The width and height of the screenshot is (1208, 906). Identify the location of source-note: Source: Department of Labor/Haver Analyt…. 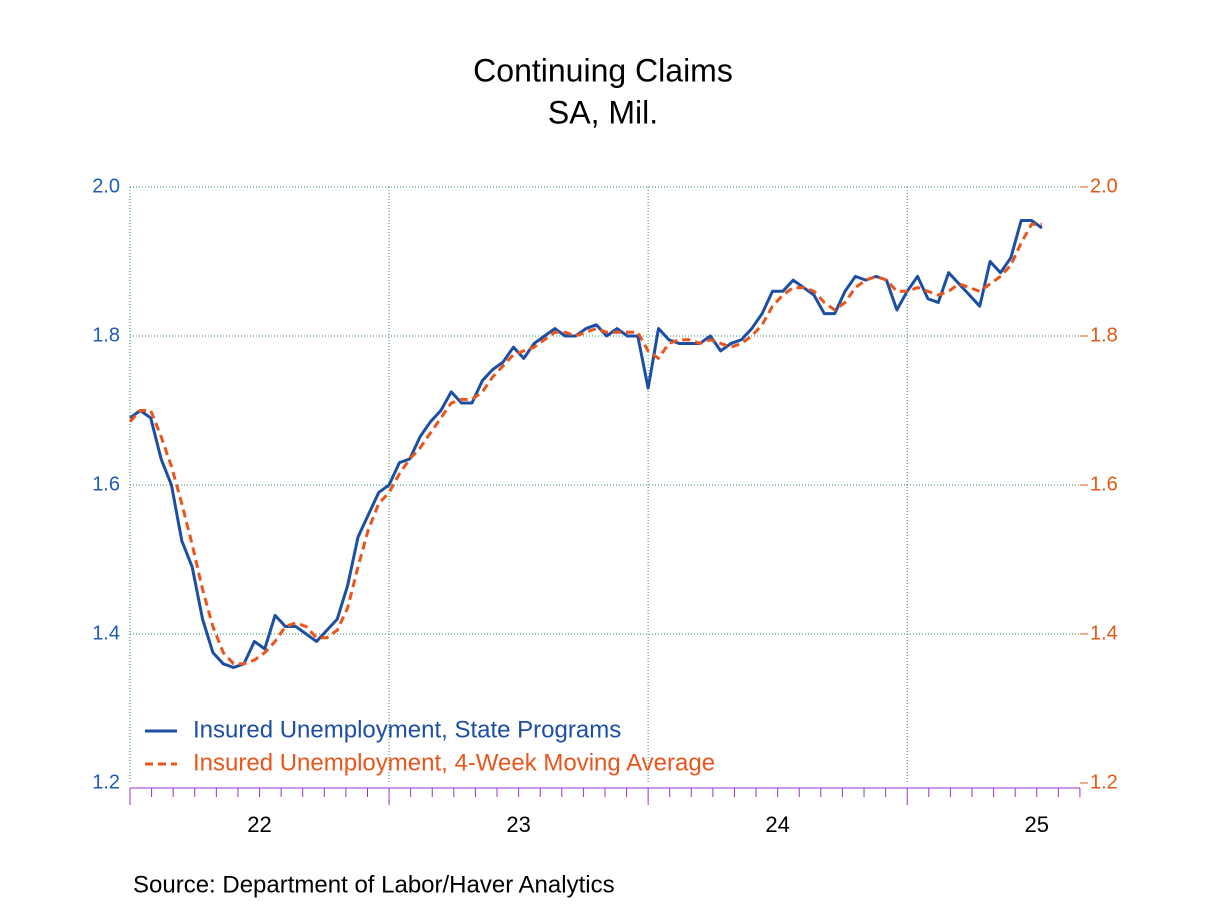
(374, 884).